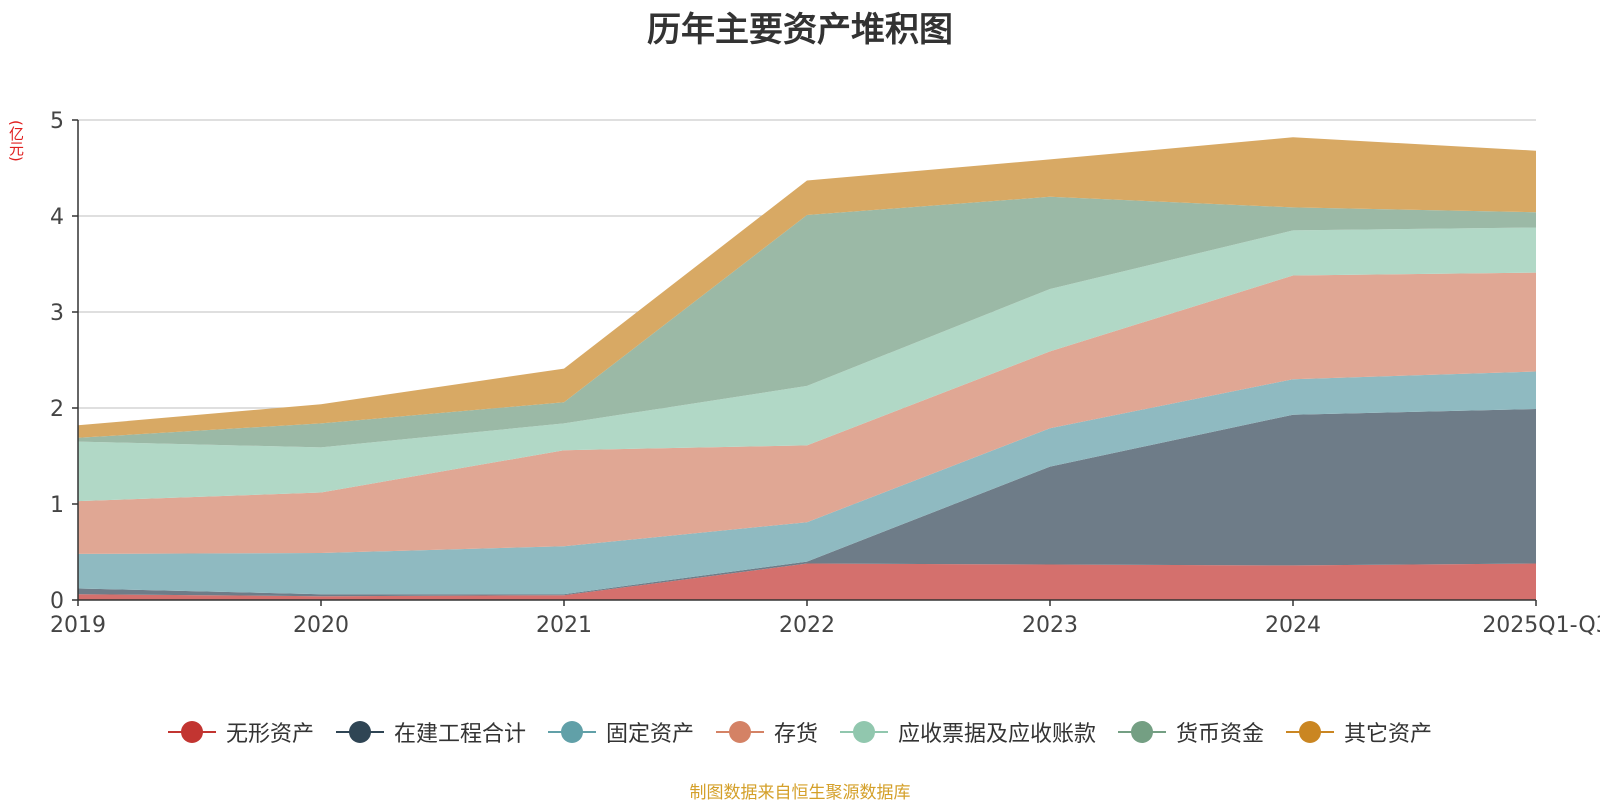 This screenshot has width=1600, height=803. I want to click on y-tick-label: 1, so click(57, 505).